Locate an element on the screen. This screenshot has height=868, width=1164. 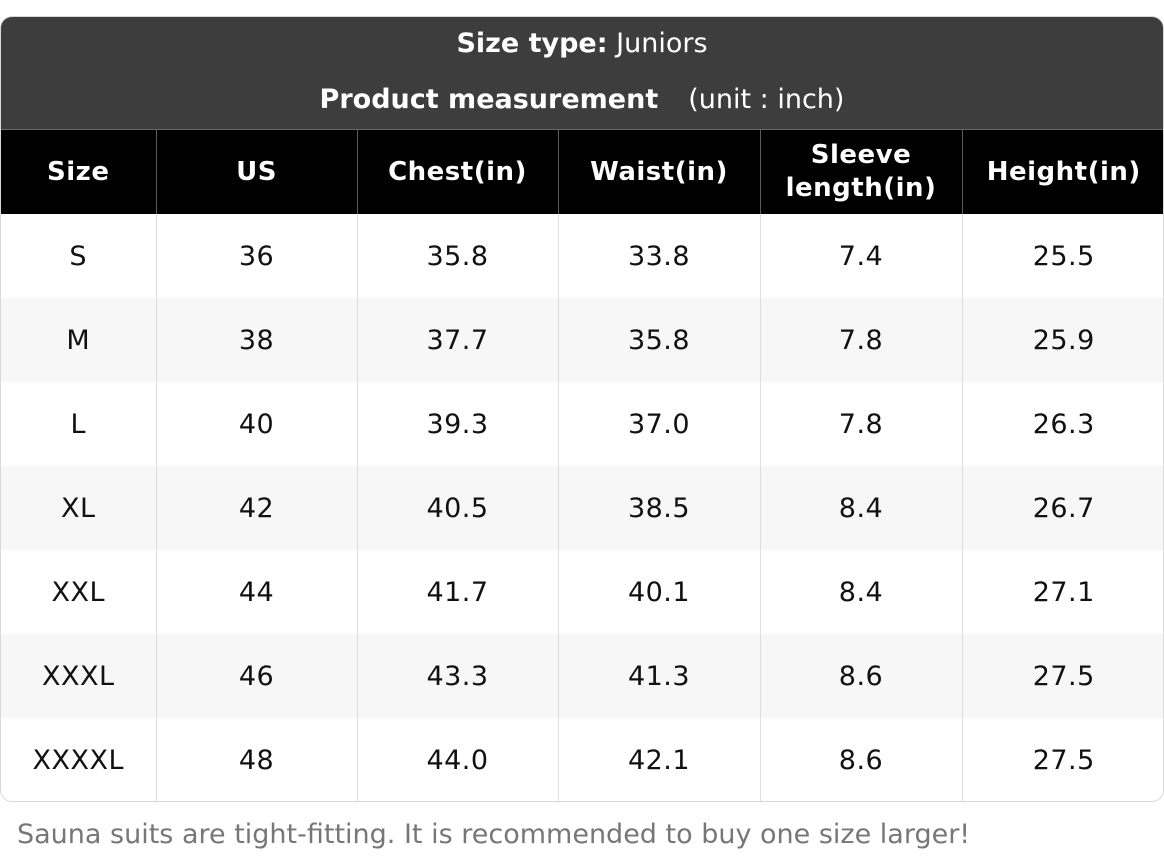
cell-chest: 41.7 is located at coordinates (457, 592).